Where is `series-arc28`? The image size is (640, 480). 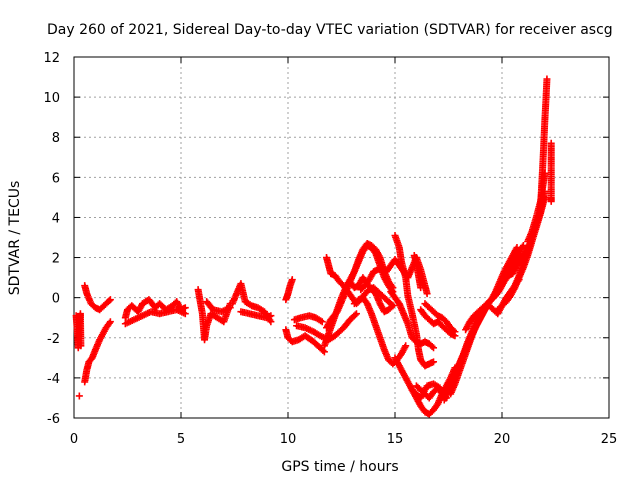
series-arc28 is located at coordinates (417, 272).